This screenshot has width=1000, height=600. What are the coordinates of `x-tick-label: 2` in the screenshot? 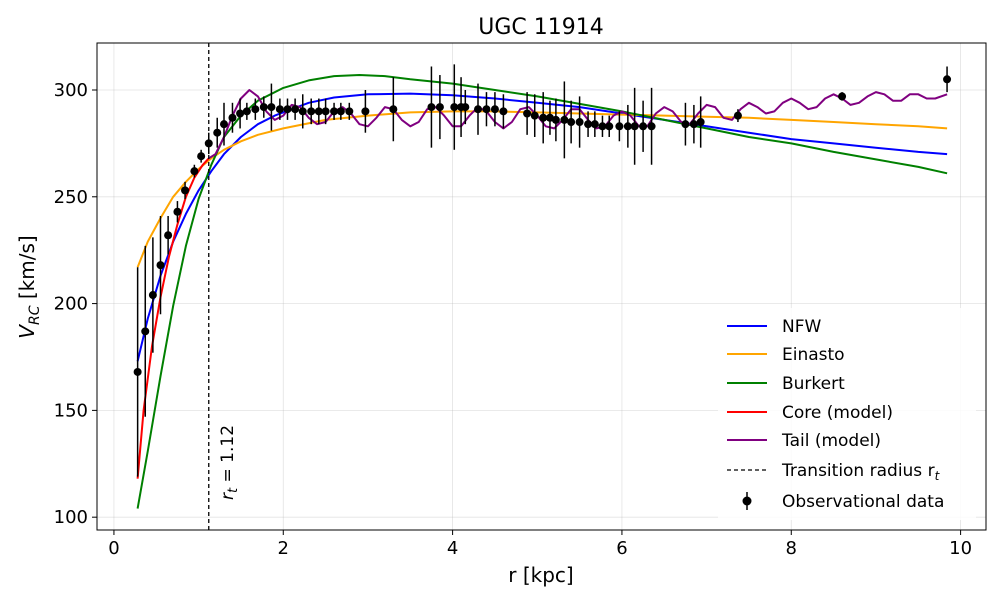 It's located at (283, 548).